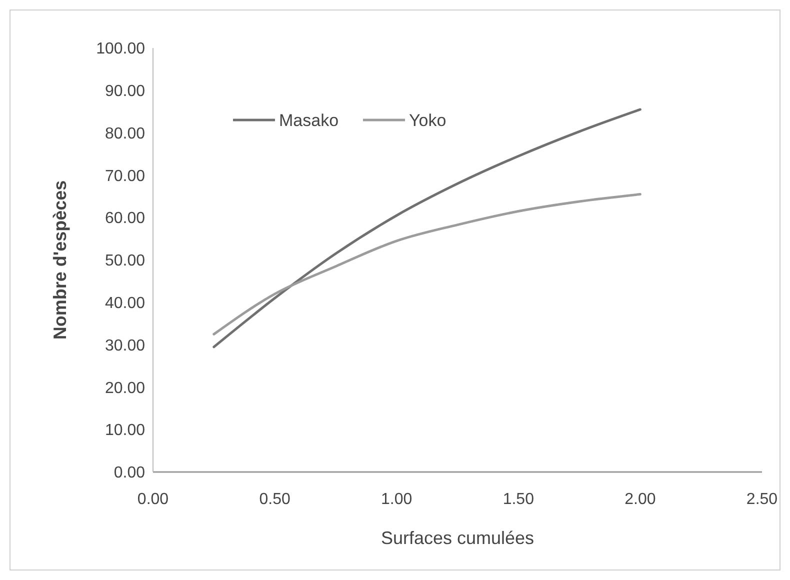 This screenshot has height=580, width=790. Describe the element at coordinates (125, 261) in the screenshot. I see `y-tick-label: 50.00` at that location.